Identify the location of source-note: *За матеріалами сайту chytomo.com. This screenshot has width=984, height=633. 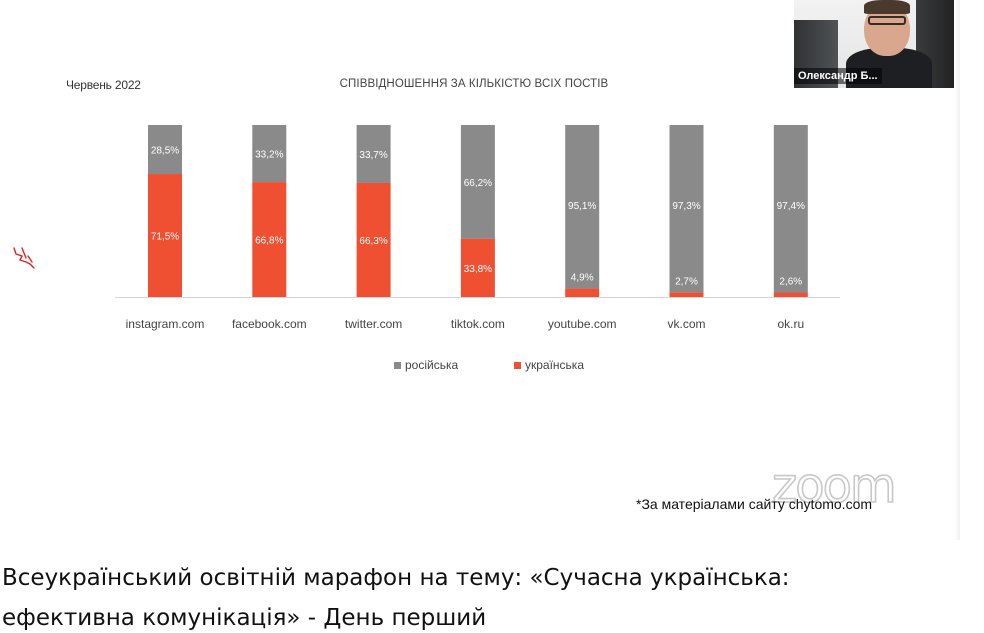
(754, 504).